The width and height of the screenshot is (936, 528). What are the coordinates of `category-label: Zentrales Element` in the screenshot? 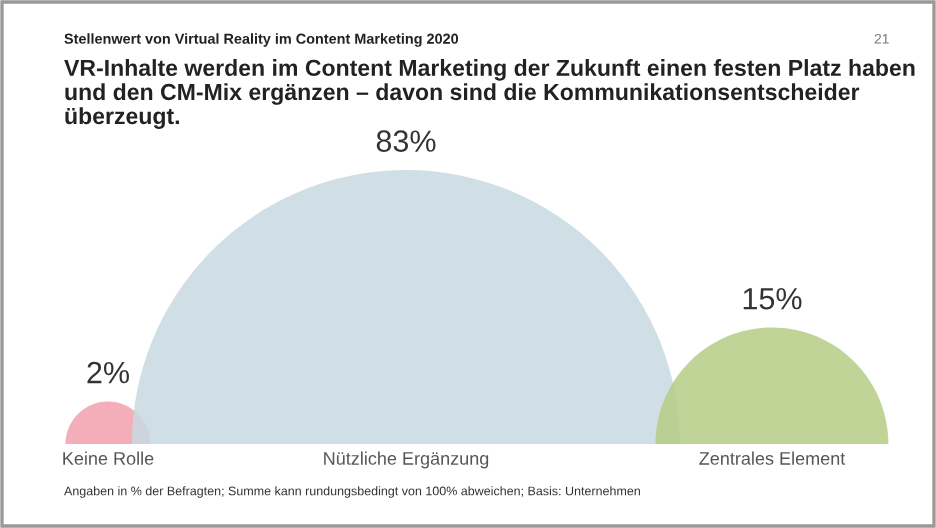 It's located at (772, 458).